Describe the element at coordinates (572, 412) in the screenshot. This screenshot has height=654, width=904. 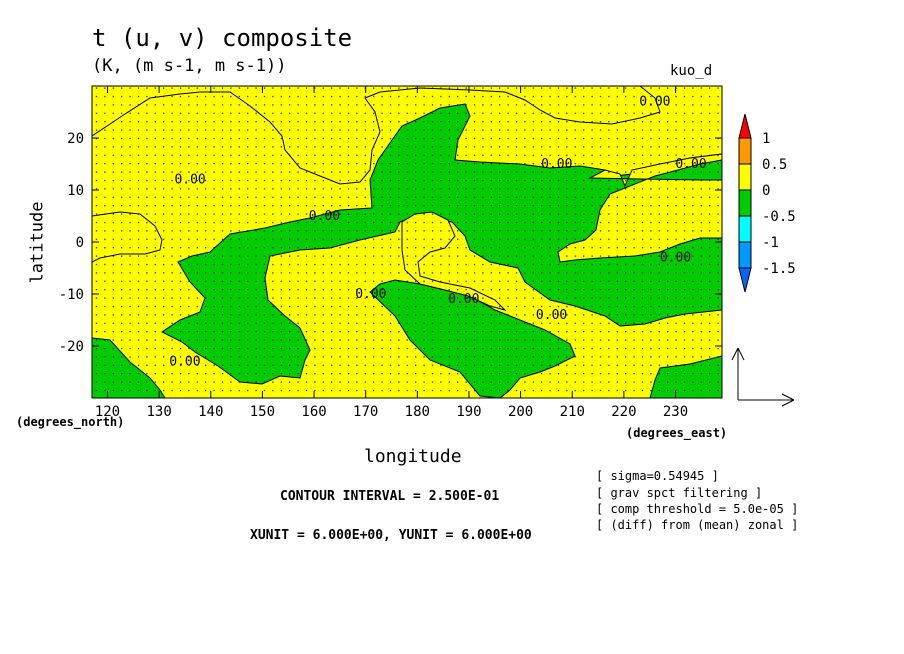
I see `x-tick-label: 210` at that location.